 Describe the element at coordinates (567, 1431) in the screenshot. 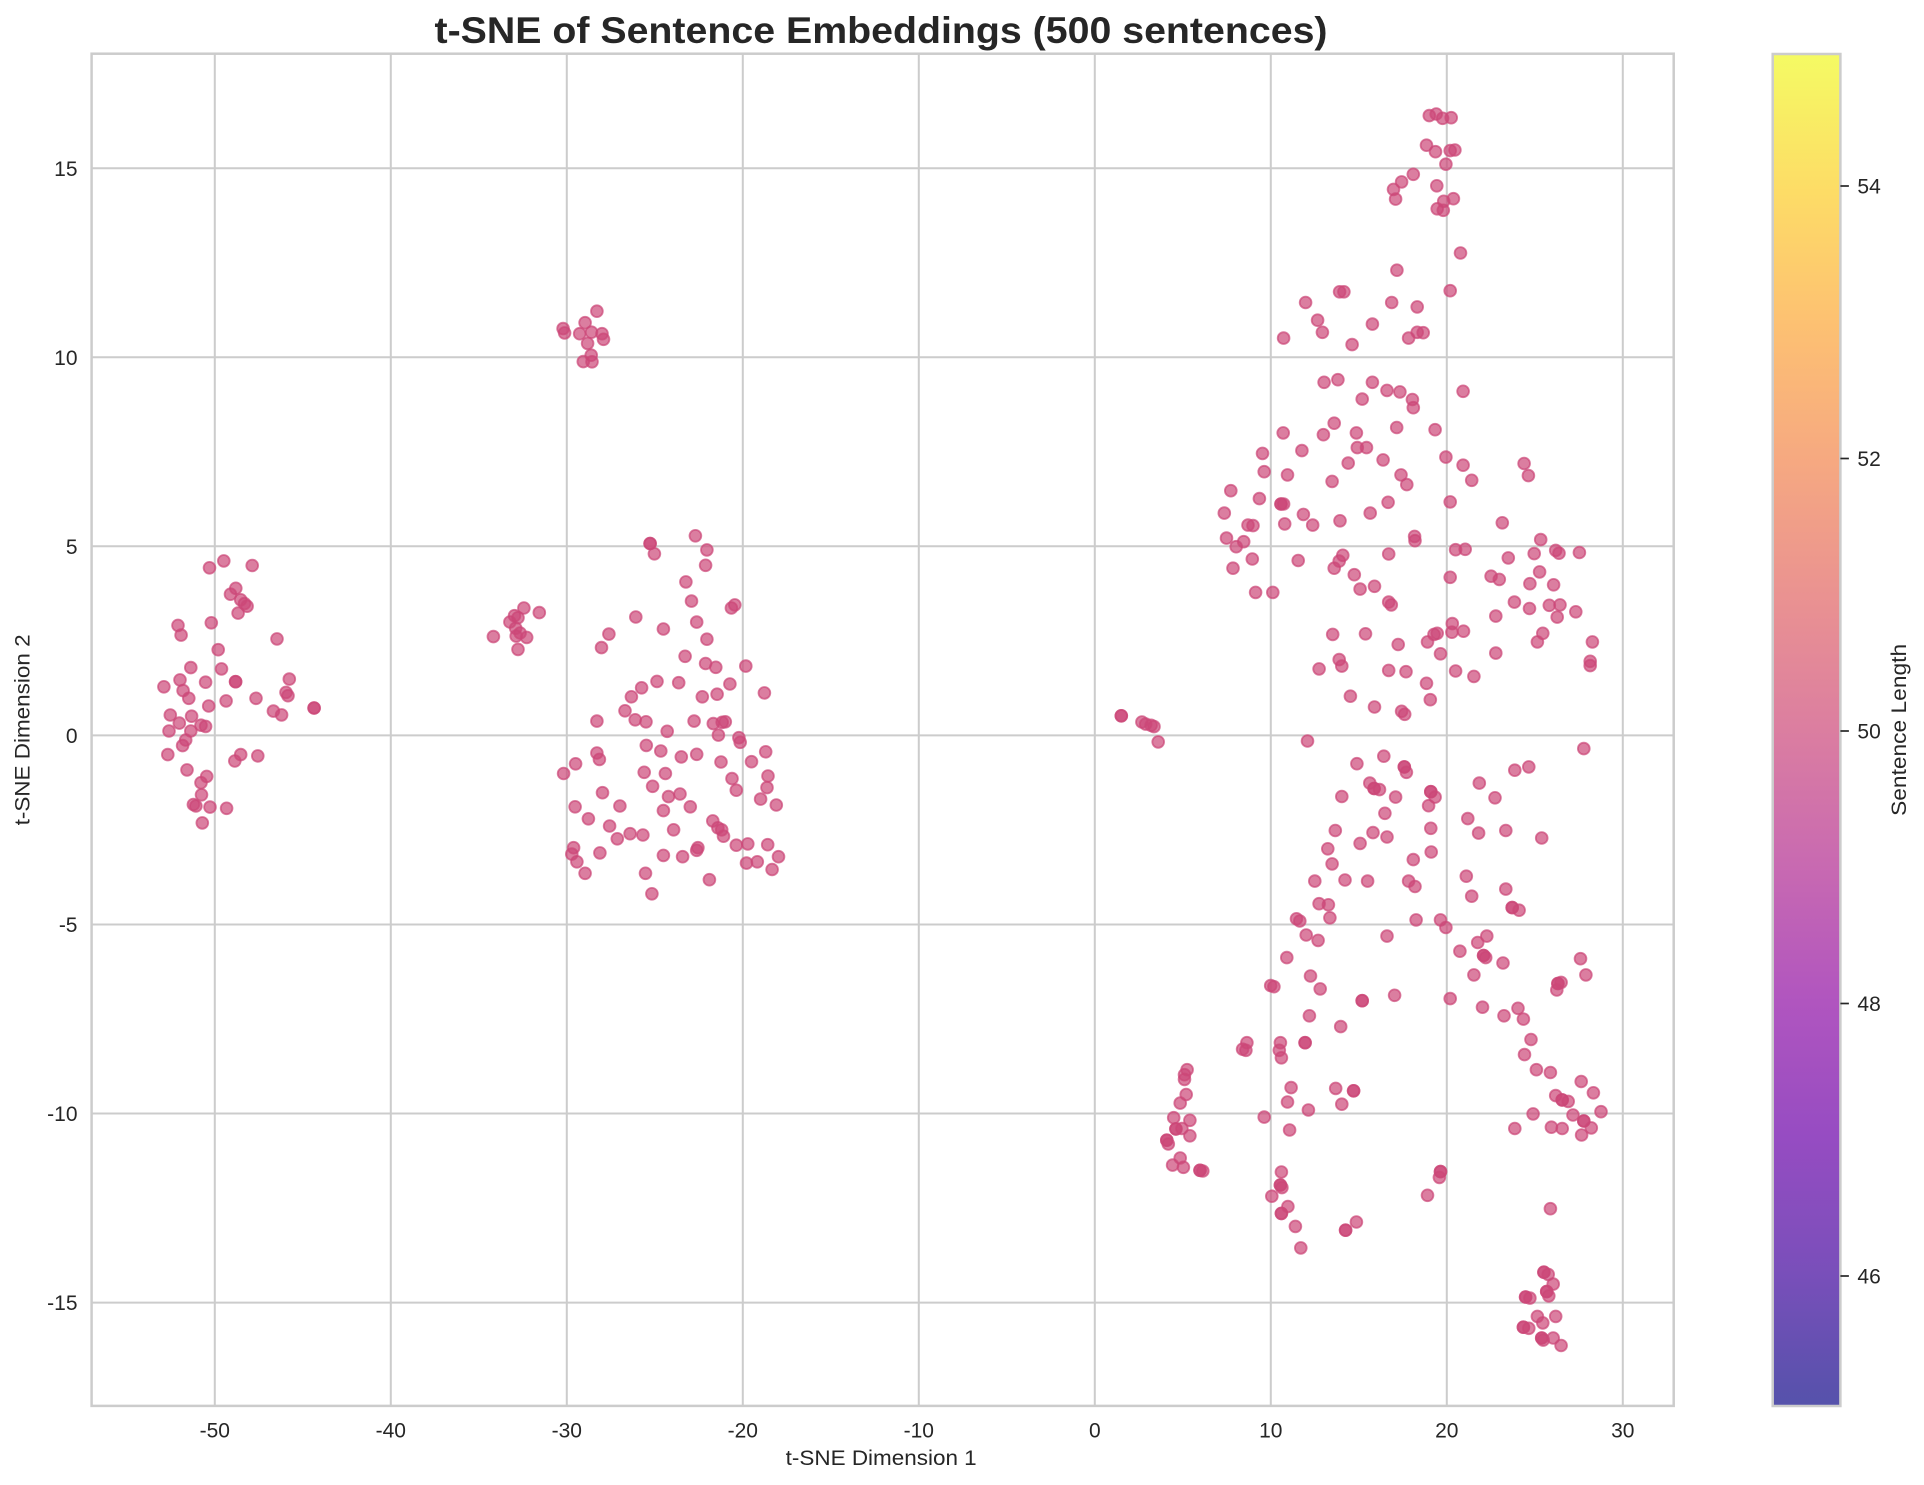

I see `svg-text: -30` at that location.